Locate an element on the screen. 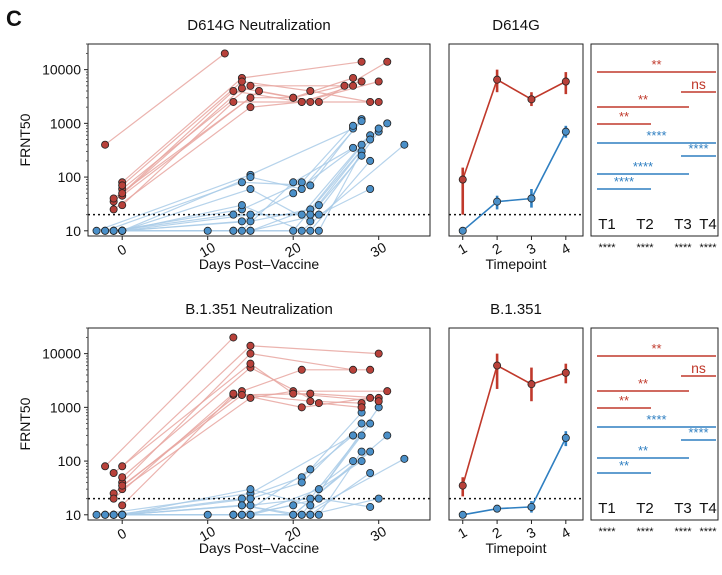 Image resolution: width=722 pixels, height=575 pixels. x-axis-label: Timepoint is located at coordinates (516, 264).